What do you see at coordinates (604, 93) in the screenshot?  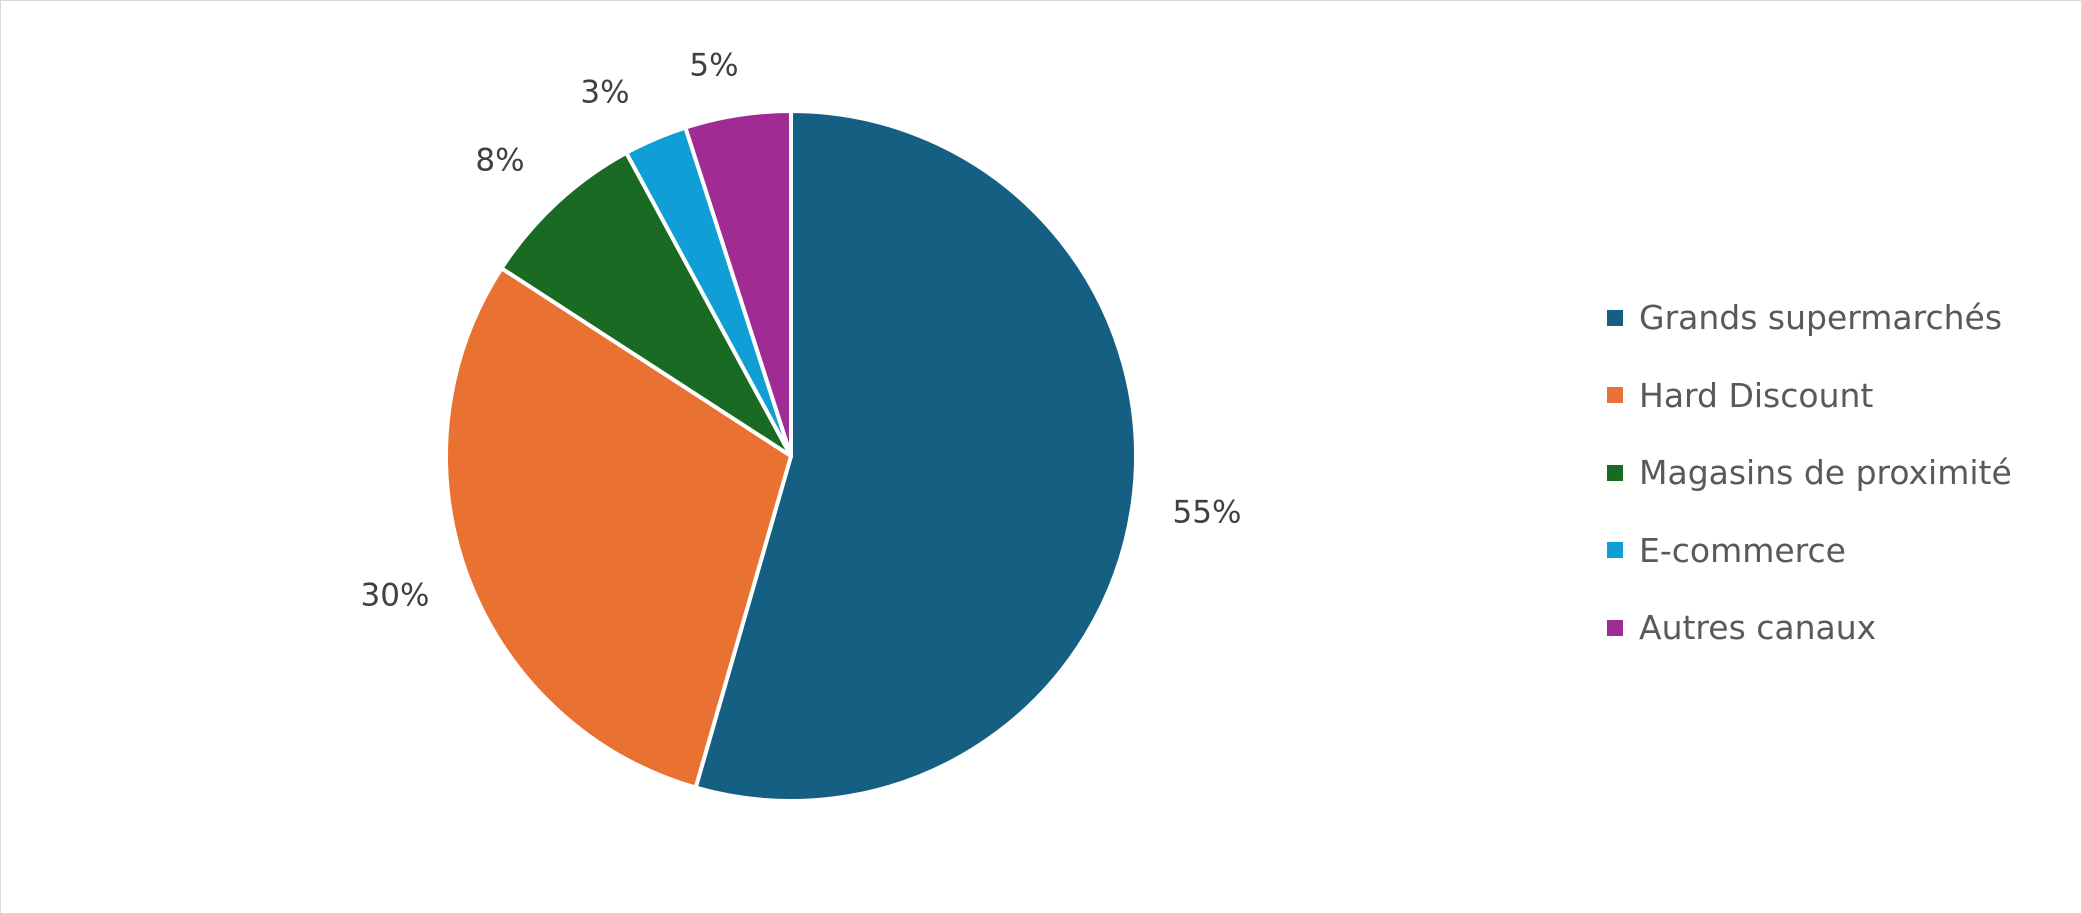 I see `data-label: 3%` at bounding box center [604, 93].